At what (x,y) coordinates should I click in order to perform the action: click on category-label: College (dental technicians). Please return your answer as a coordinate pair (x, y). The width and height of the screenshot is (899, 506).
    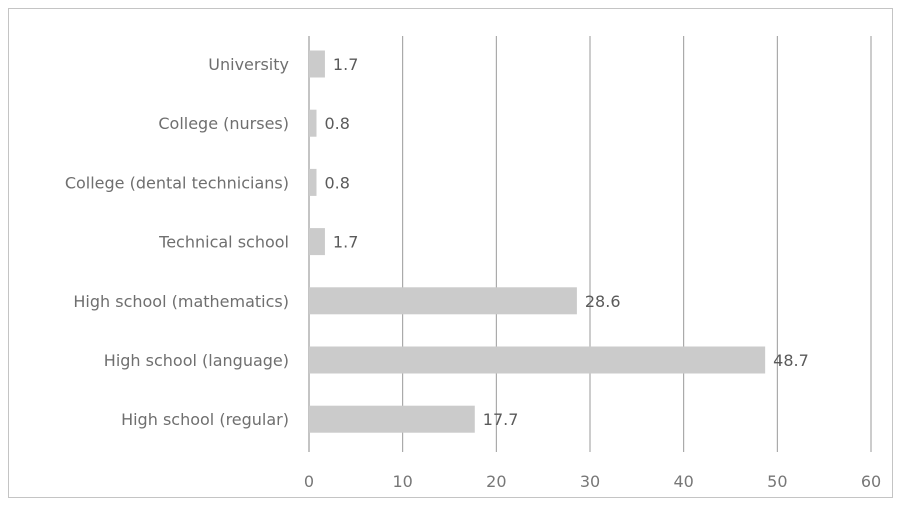
    Looking at the image, I should click on (177, 182).